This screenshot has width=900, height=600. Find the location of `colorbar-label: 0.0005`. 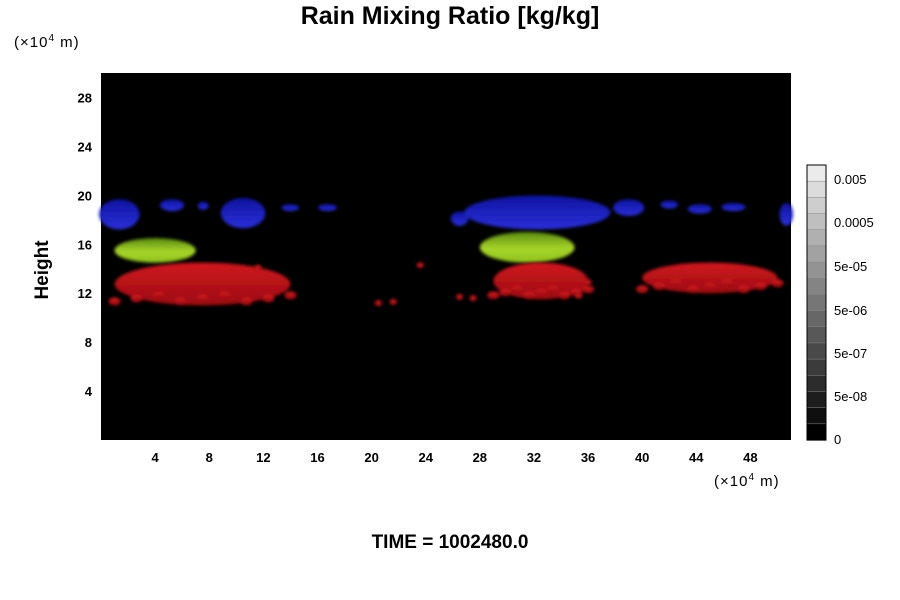

colorbar-label: 0.0005 is located at coordinates (854, 222).